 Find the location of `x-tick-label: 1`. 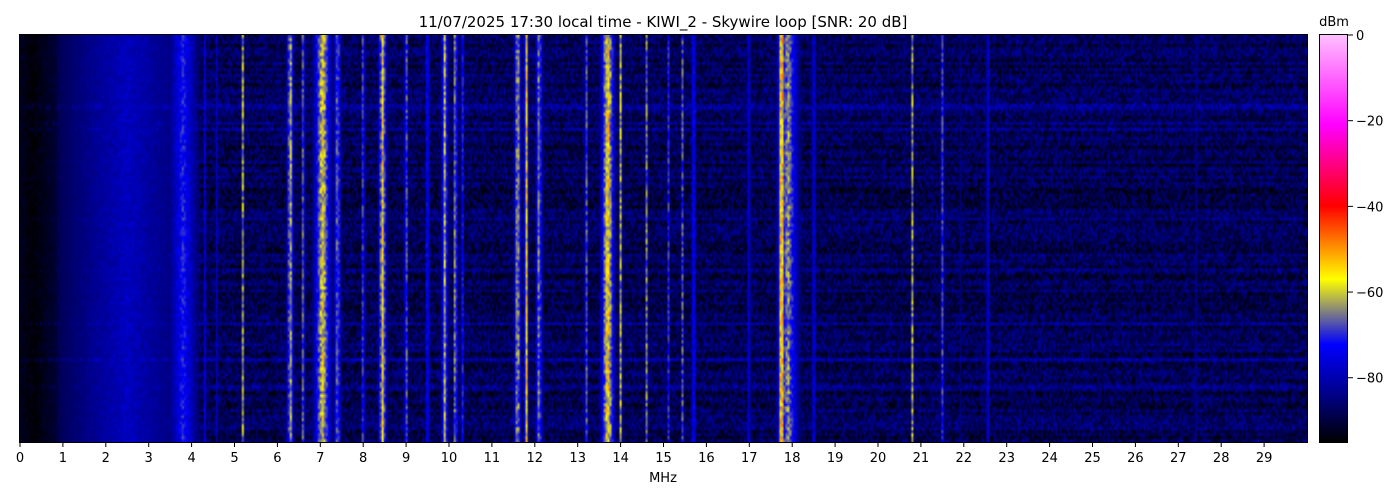

x-tick-label: 1 is located at coordinates (63, 458).